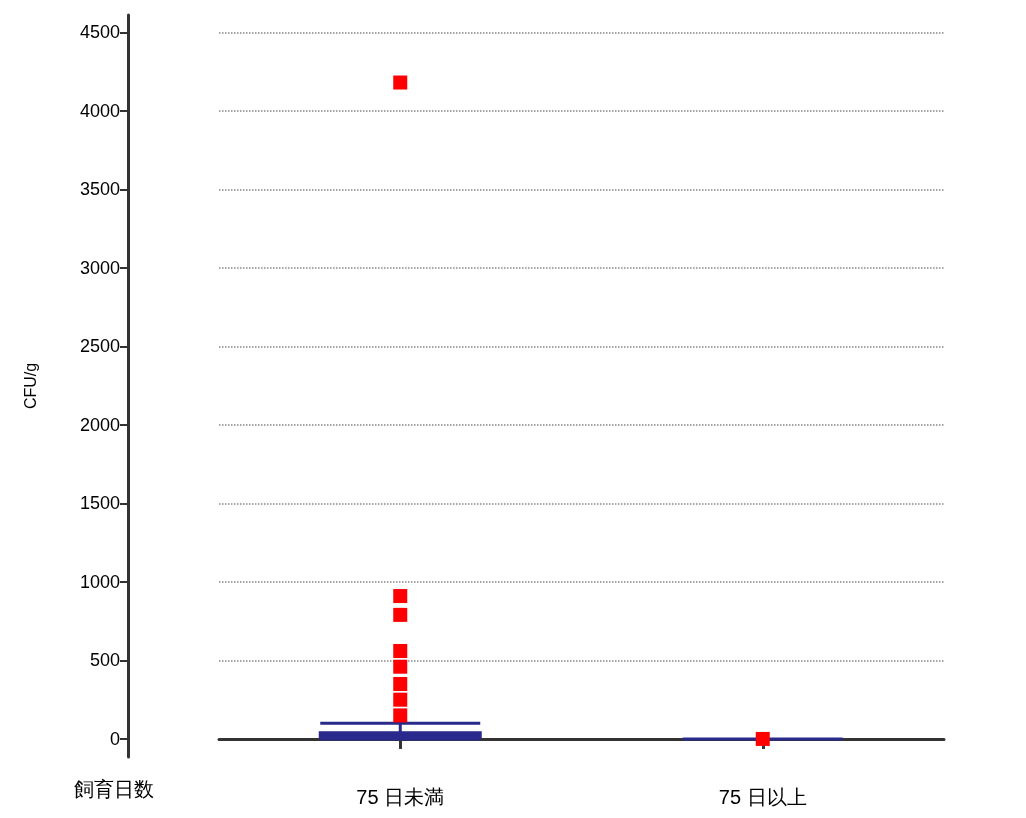  What do you see at coordinates (400, 797) in the screenshot?
I see `x-tick-label: 75 日未満` at bounding box center [400, 797].